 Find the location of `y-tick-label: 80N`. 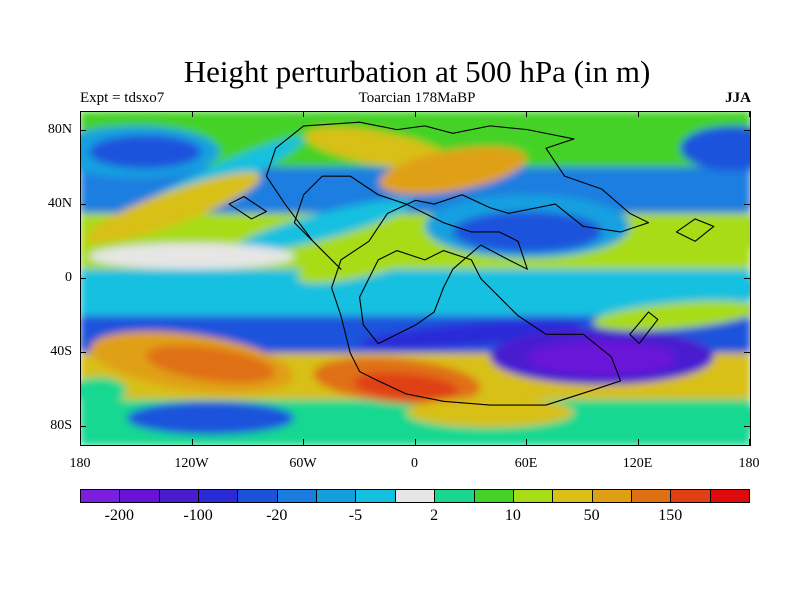

y-tick-label: 80N is located at coordinates (59, 129).